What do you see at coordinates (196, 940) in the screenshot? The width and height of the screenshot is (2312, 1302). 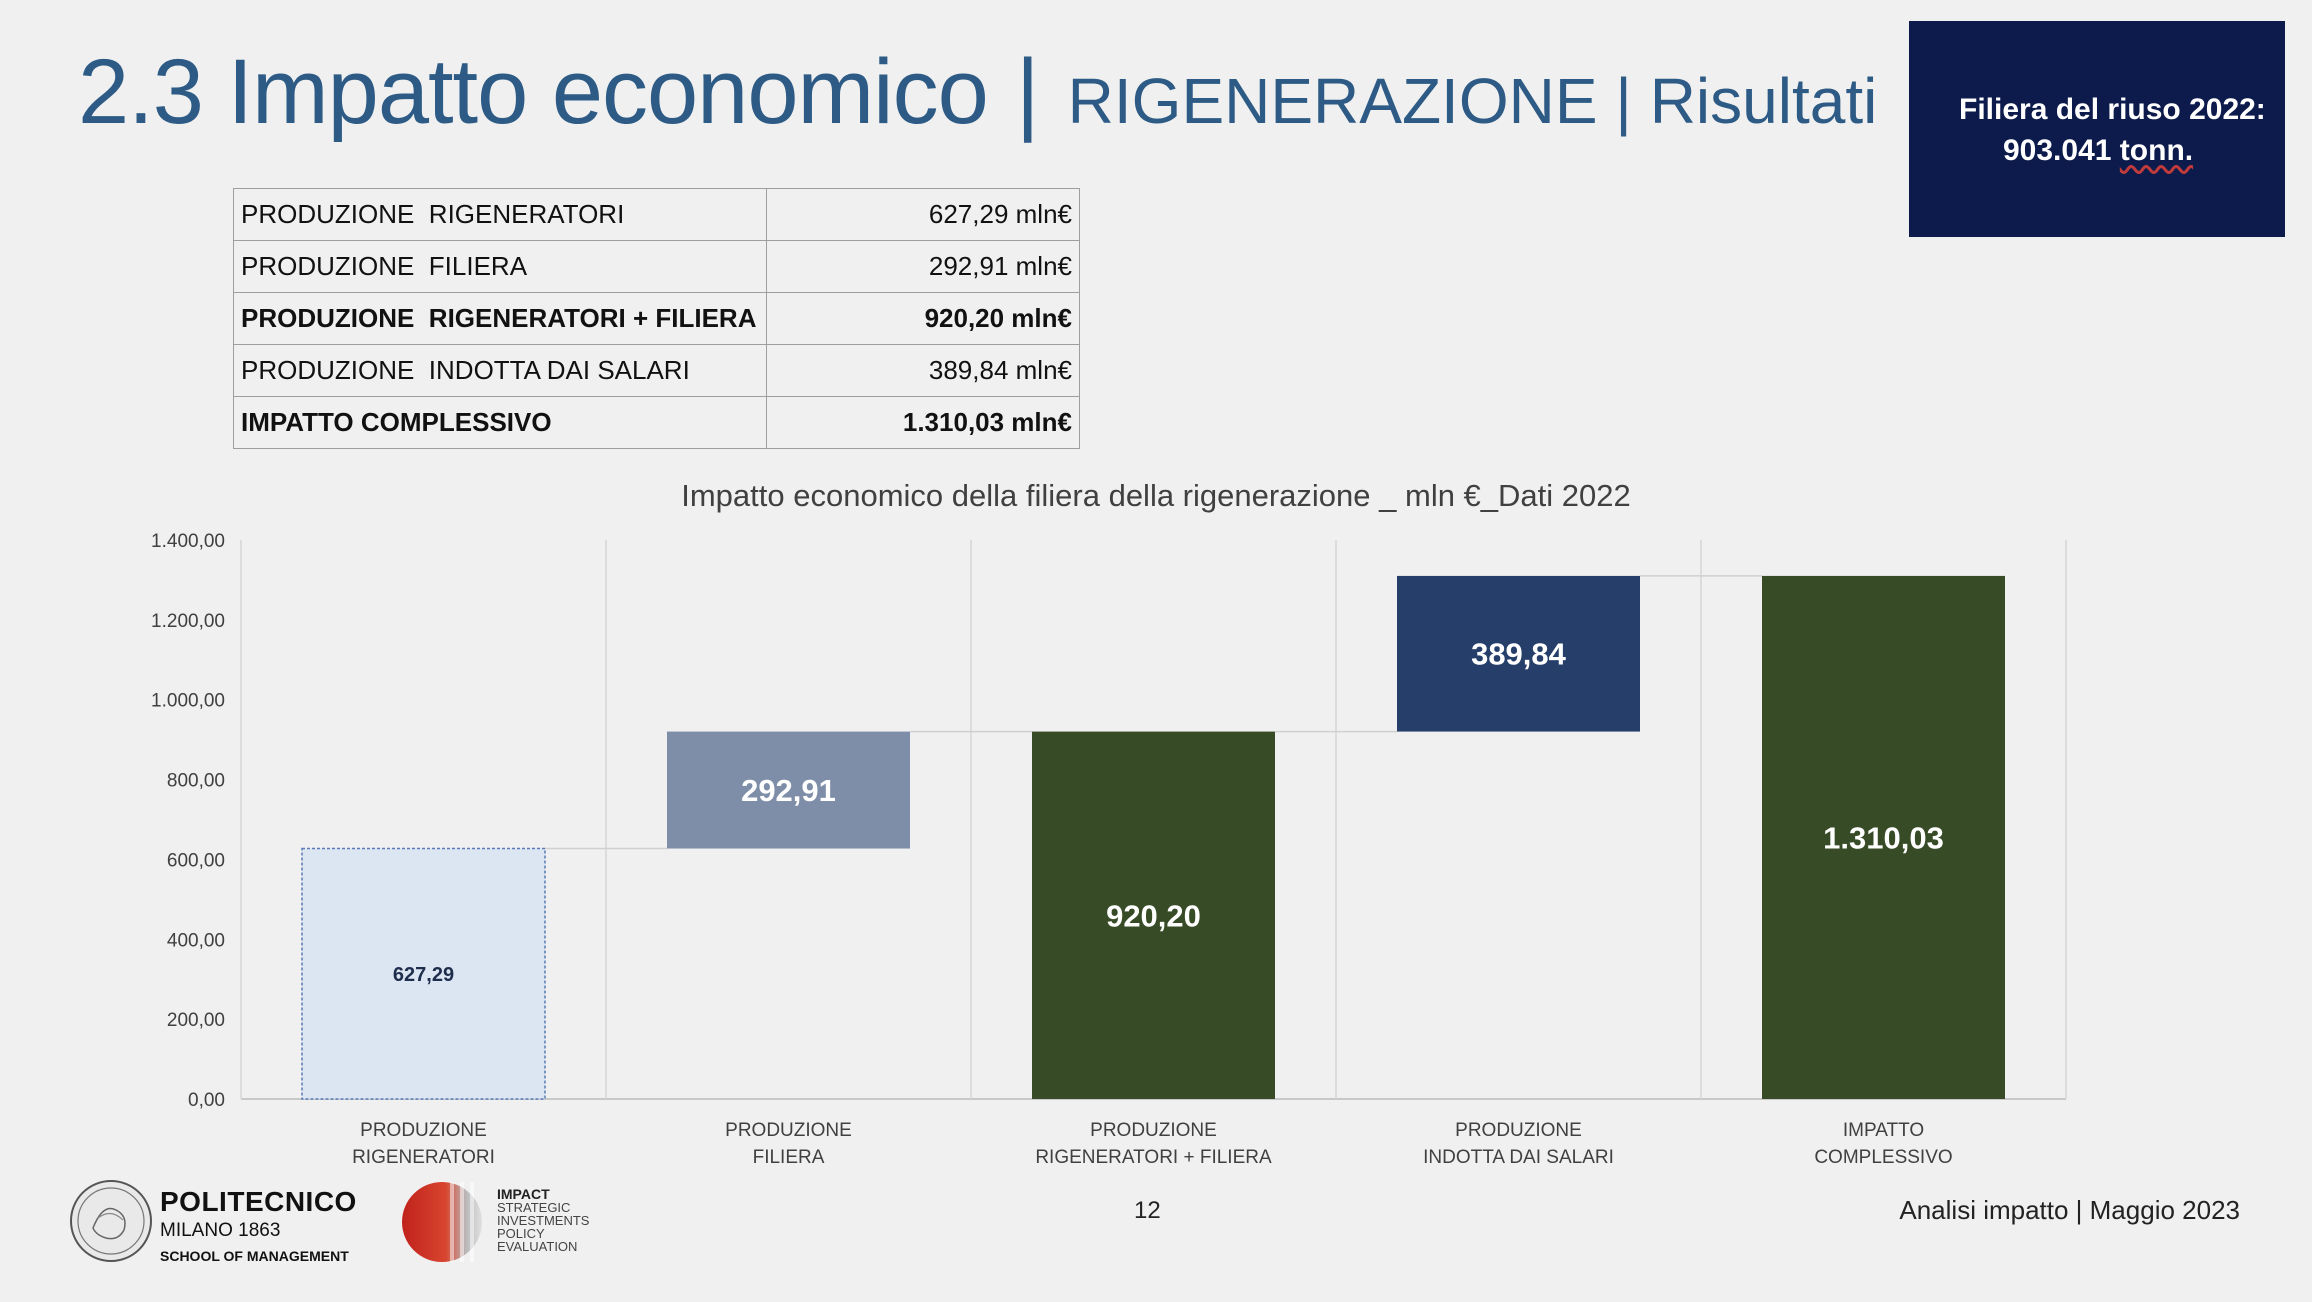 I see `y-tick-label: 400,00` at bounding box center [196, 940].